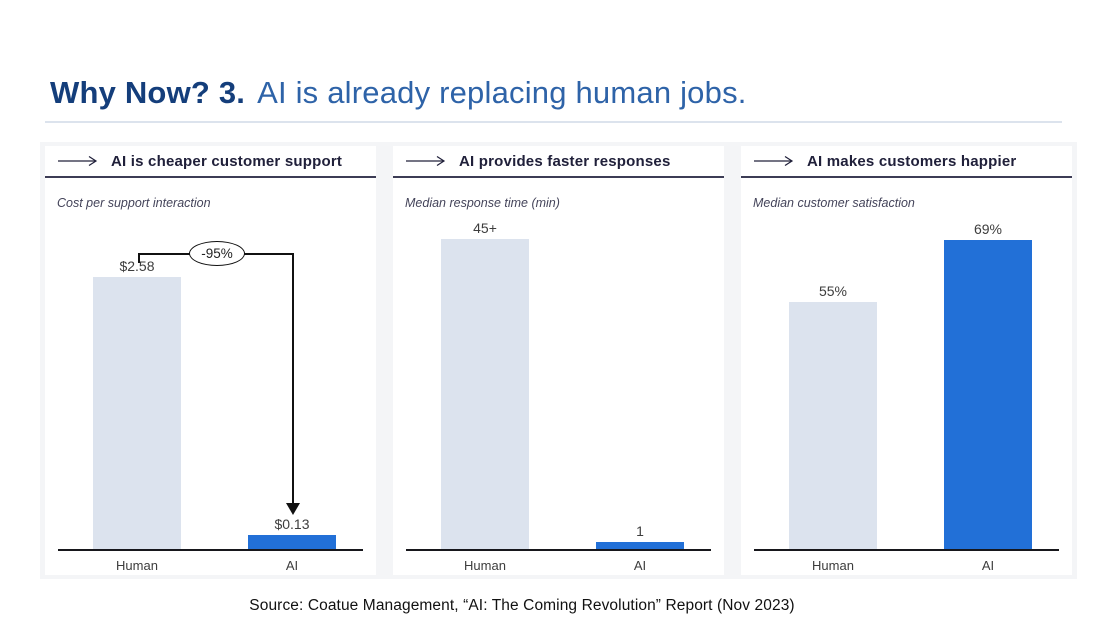  I want to click on panel-subtitle: Median response time (min), so click(482, 203).